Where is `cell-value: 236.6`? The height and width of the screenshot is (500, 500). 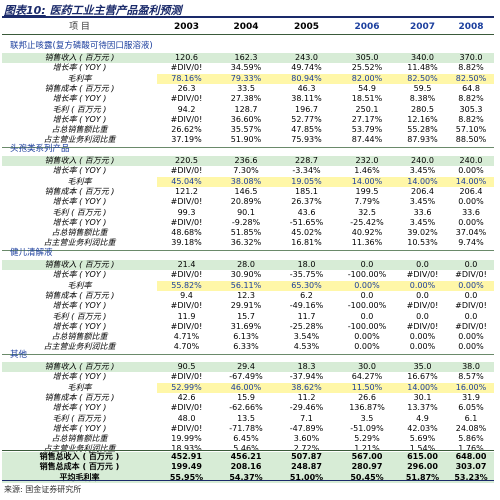
cell-value: 236.6 is located at coordinates (246, 160).